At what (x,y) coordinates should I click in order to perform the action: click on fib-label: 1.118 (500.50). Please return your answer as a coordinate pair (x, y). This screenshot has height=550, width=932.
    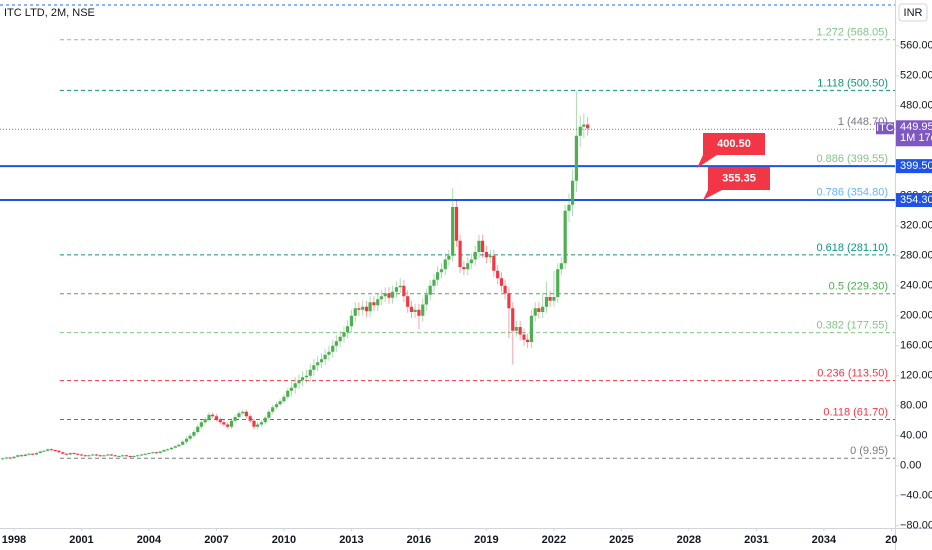
    Looking at the image, I should click on (852, 83).